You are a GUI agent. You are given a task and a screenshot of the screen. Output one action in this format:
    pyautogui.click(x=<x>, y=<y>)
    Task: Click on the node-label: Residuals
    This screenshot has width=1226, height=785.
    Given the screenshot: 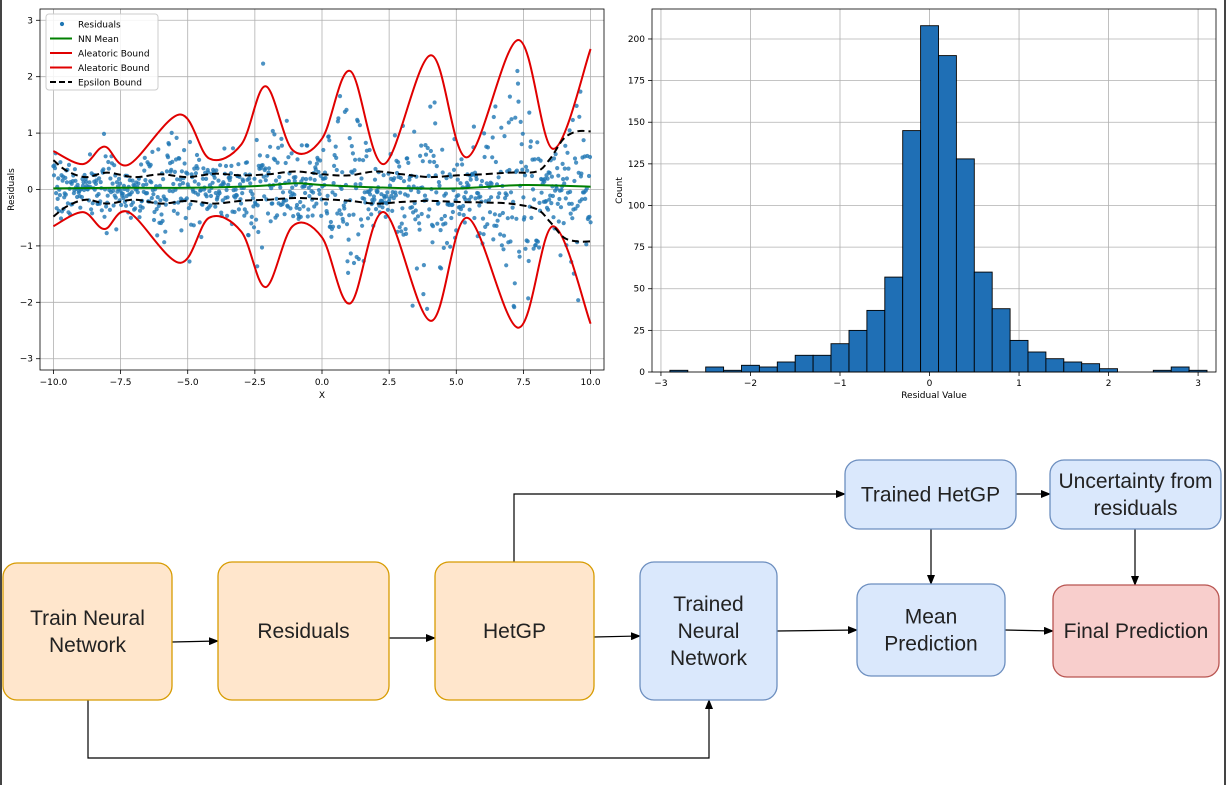 What is the action you would take?
    pyautogui.click(x=303, y=631)
    